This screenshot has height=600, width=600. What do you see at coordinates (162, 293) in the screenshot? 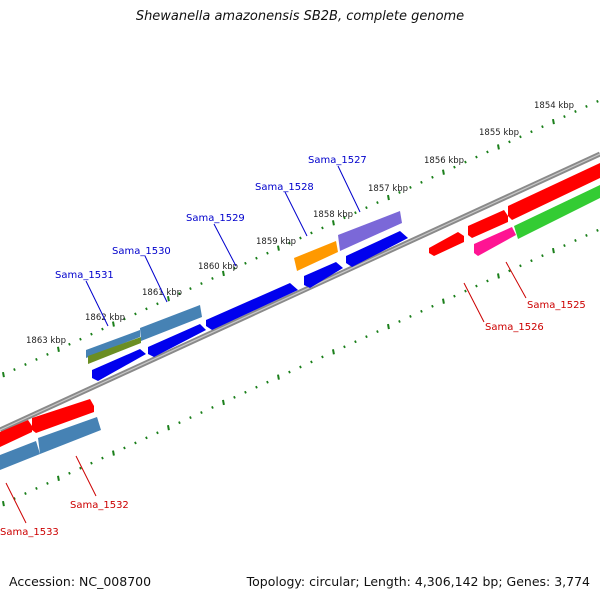
I see `kbp-label: 1861 kbp` at bounding box center [162, 293].